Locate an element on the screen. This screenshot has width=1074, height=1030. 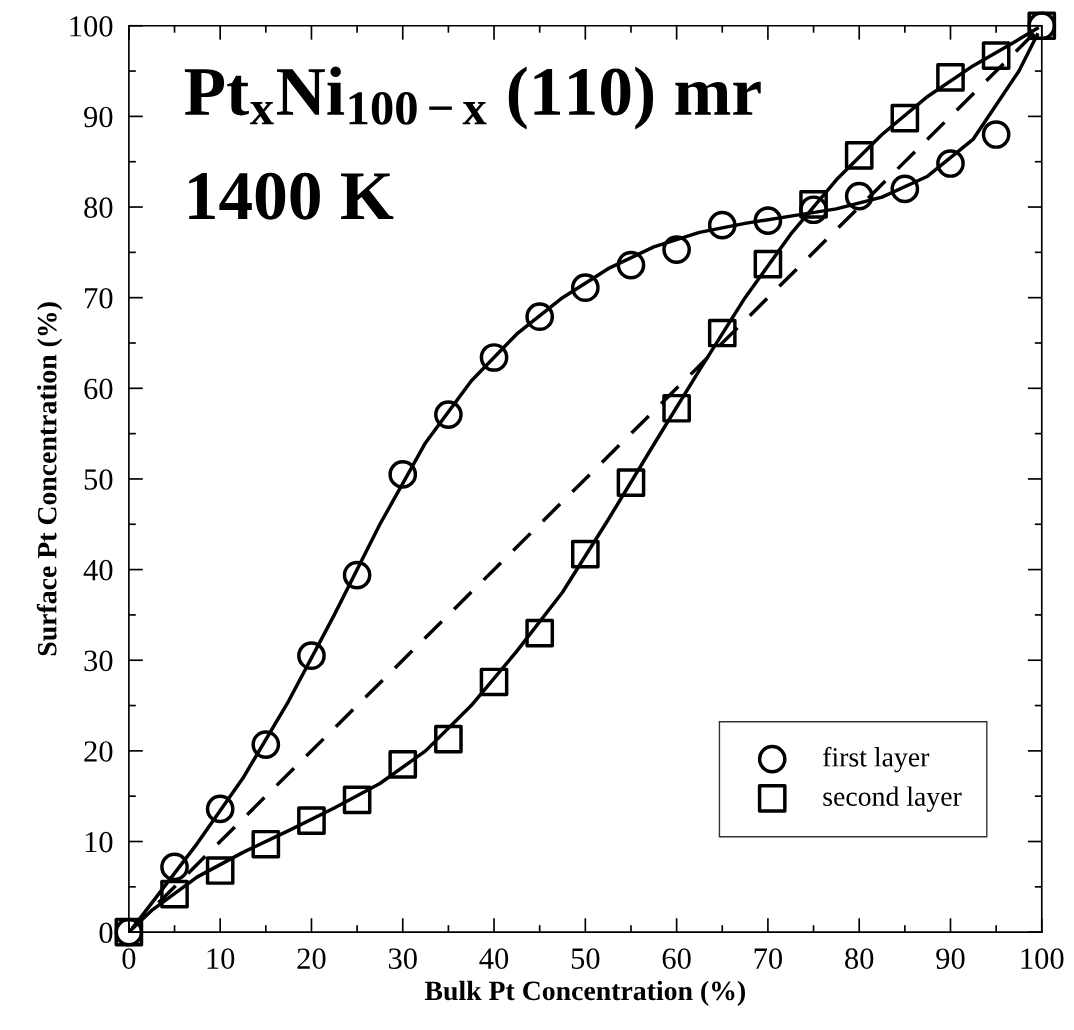
x-tick-label: 90 is located at coordinates (950, 958).